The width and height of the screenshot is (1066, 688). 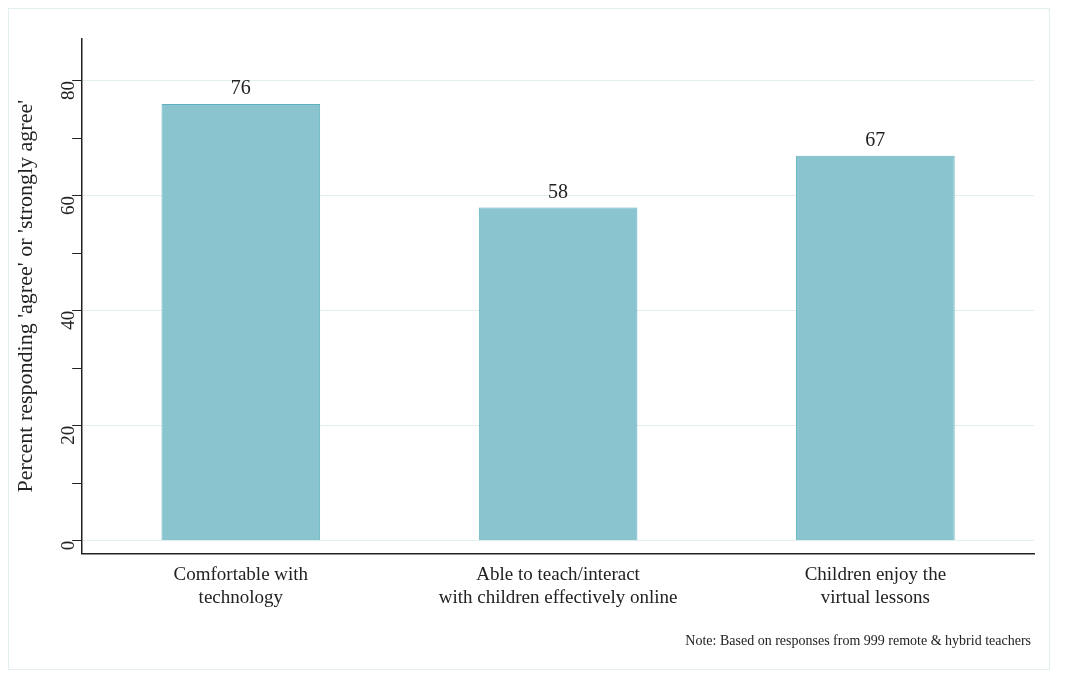 I want to click on y-tick-label: 20, so click(x=68, y=435).